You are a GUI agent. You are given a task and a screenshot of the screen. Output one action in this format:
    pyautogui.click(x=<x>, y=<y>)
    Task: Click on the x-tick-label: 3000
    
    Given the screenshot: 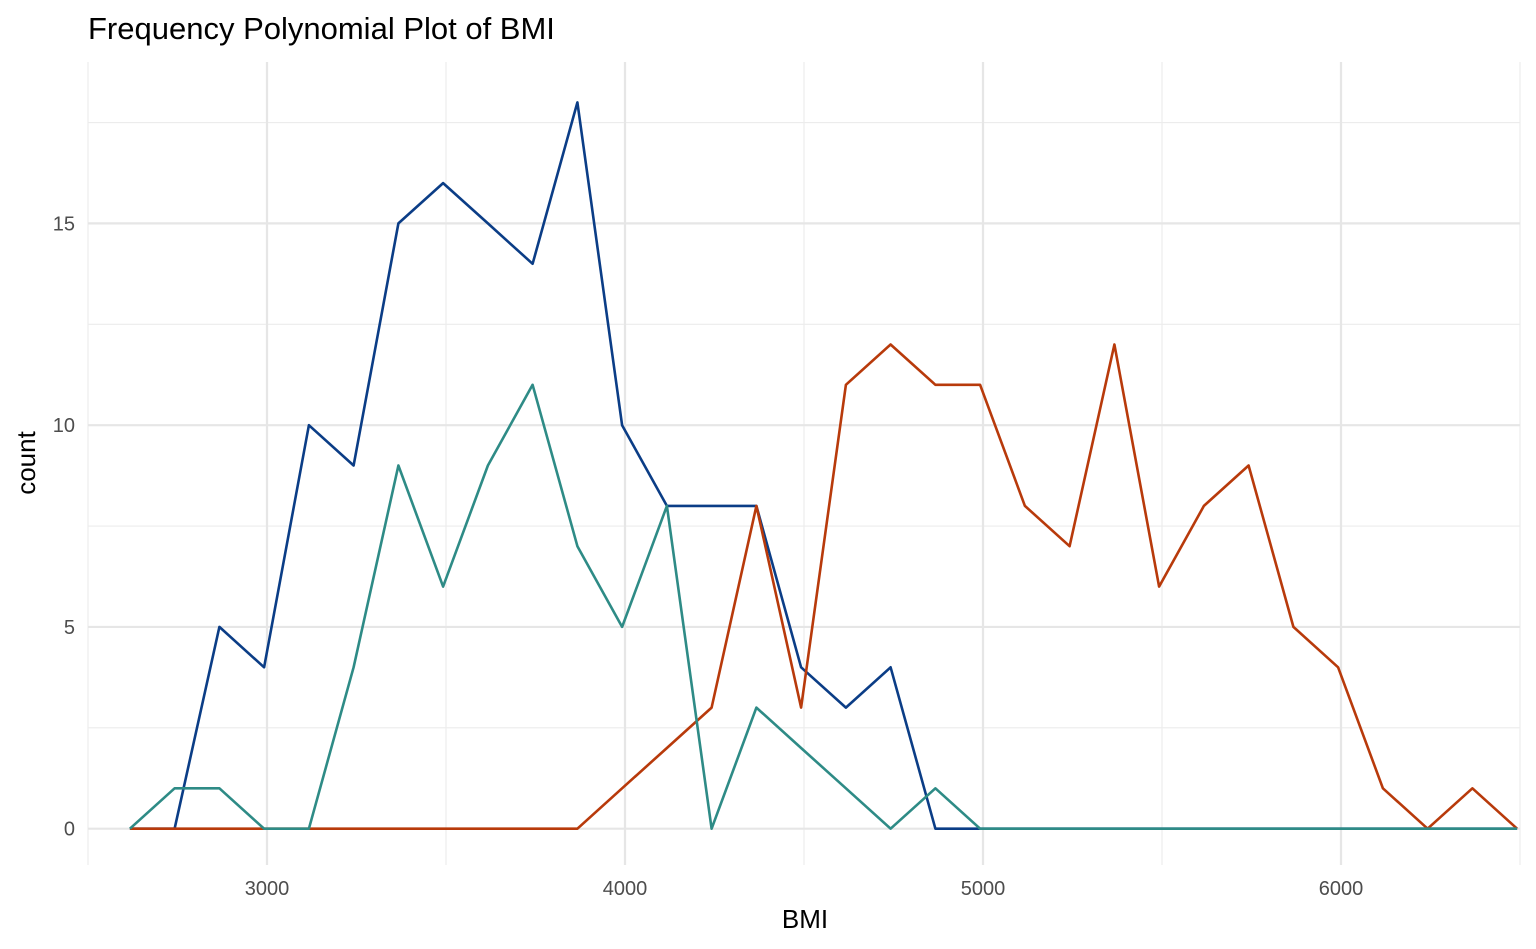 What is the action you would take?
    pyautogui.click(x=267, y=889)
    